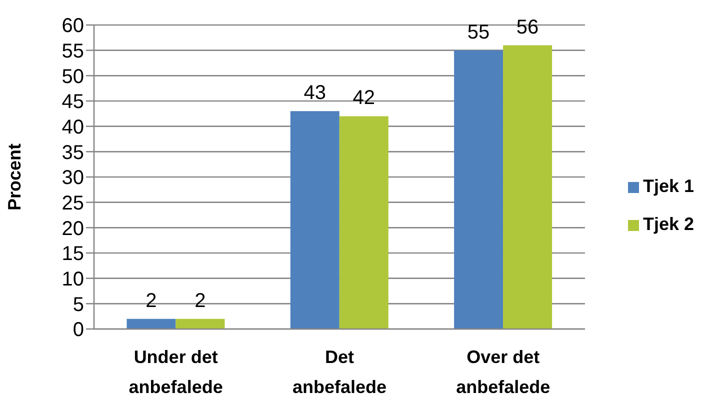 Image resolution: width=710 pixels, height=407 pixels. What do you see at coordinates (339, 372) in the screenshot?
I see `x-tick-label: Det anbefalede` at bounding box center [339, 372].